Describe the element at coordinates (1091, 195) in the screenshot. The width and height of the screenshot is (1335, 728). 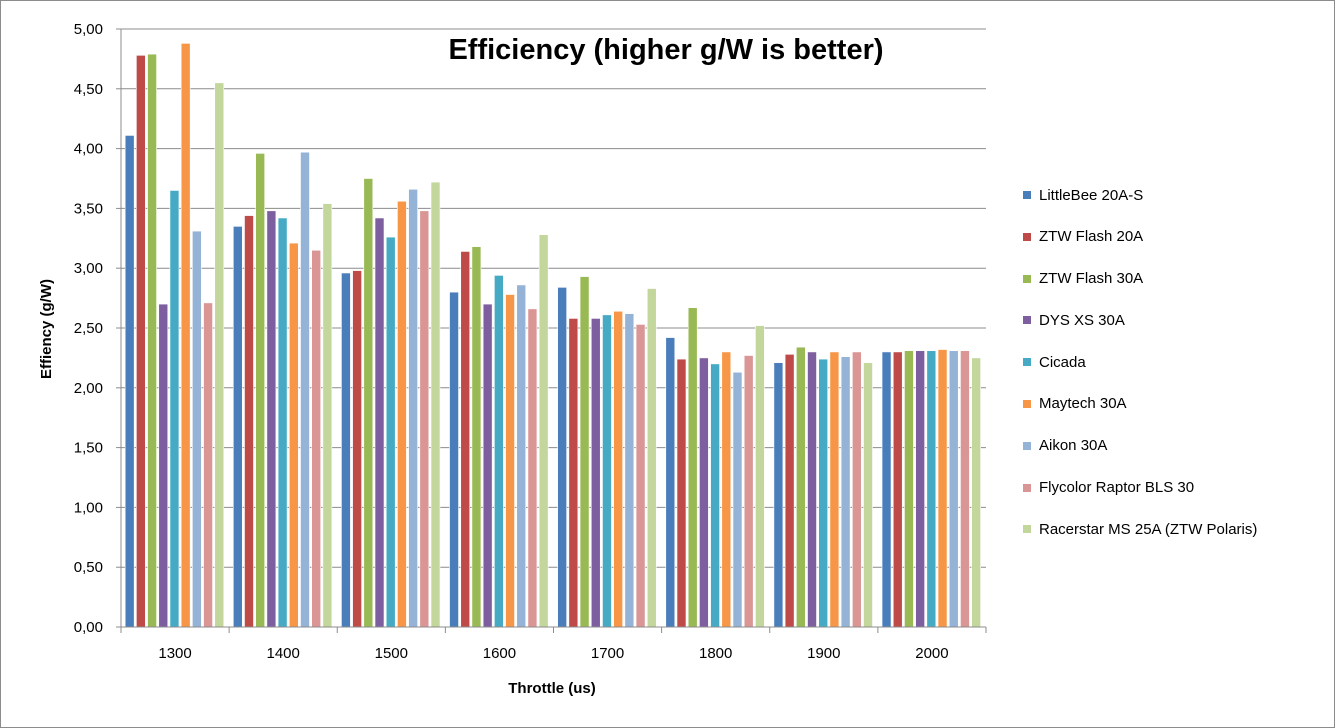
I see `legend-label: LittleBee 20A-S` at that location.